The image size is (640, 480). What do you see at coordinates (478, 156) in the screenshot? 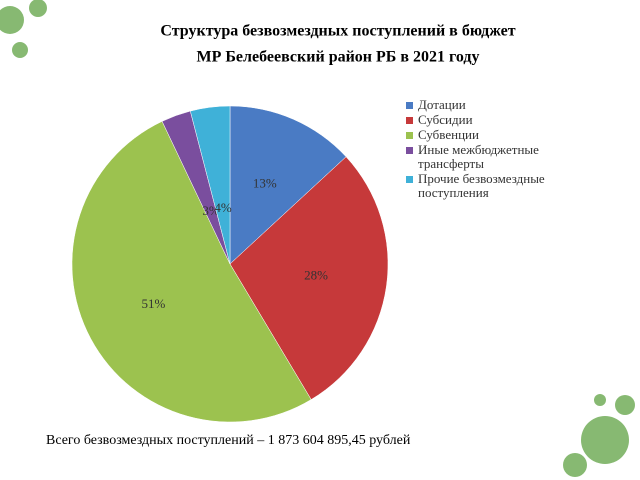
I see `legend-label: Иные межбюджетные трансферты` at bounding box center [478, 156].